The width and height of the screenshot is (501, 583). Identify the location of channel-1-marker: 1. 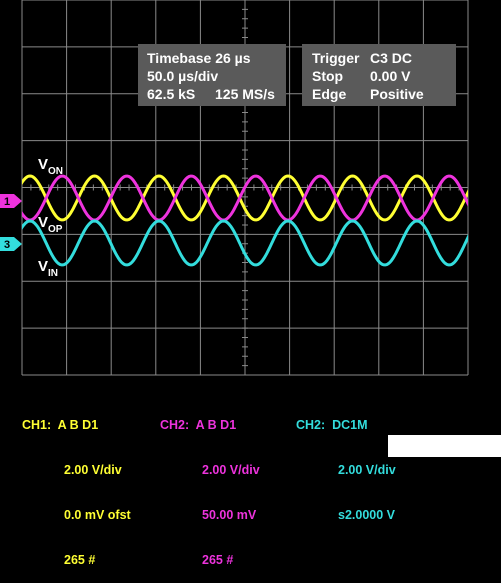
(11, 201).